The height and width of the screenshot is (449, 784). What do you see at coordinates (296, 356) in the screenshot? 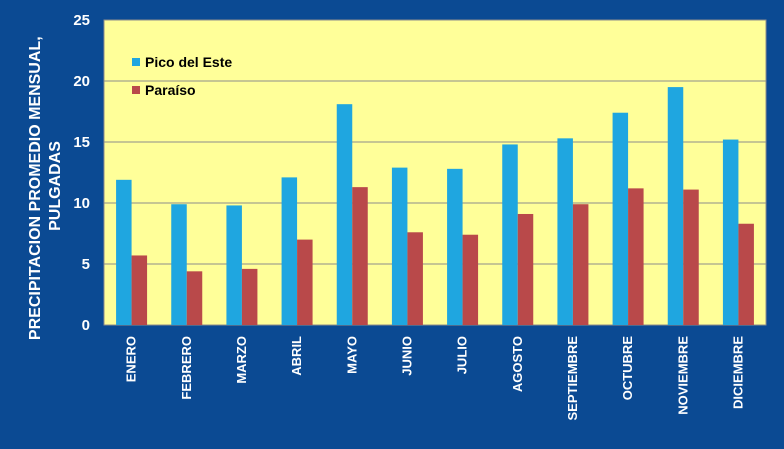
I see `x-category-label: ABRIL` at bounding box center [296, 356].